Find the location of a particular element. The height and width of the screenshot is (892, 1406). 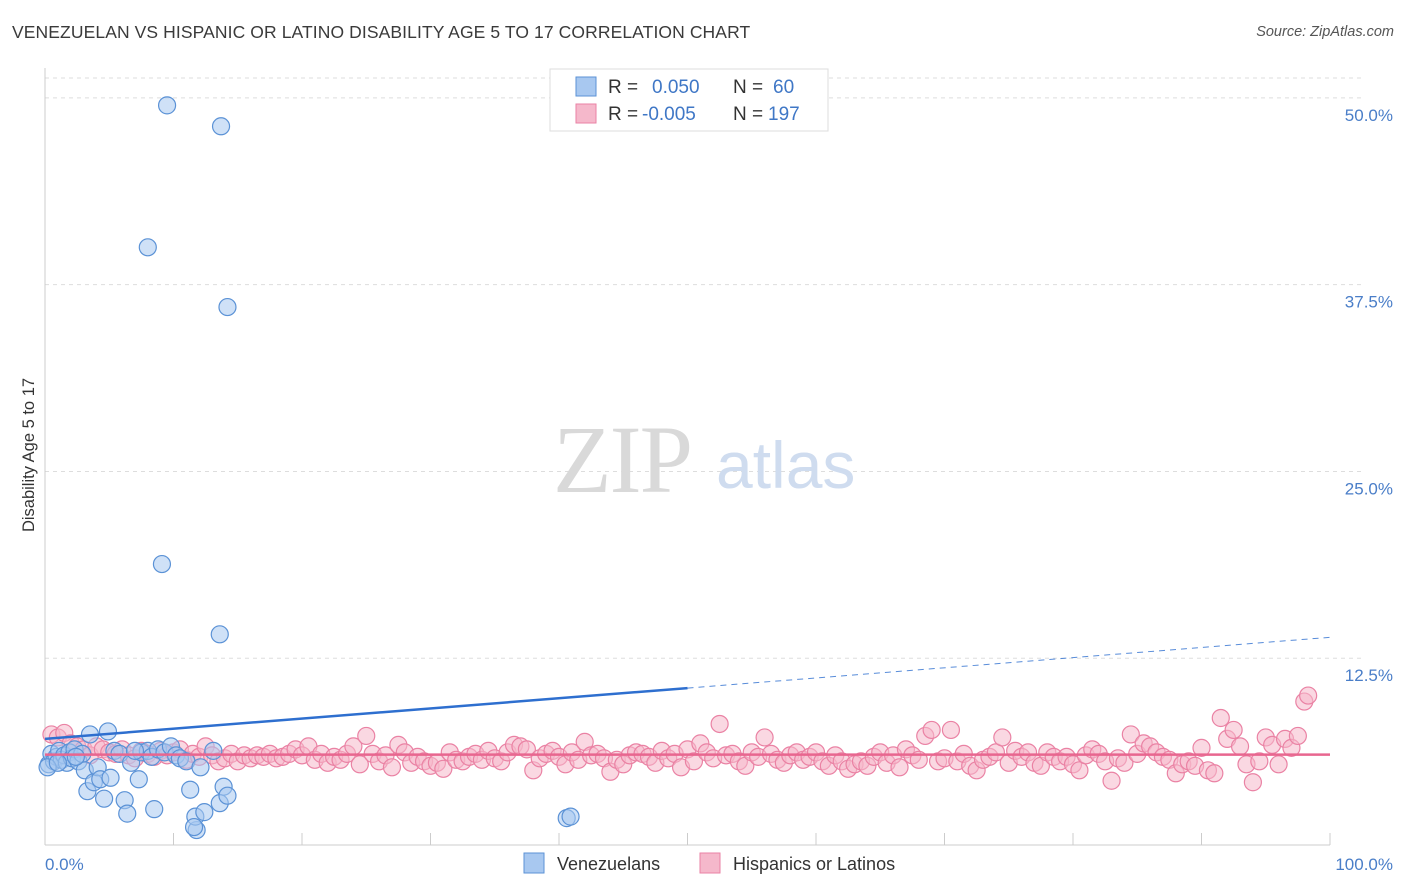

trendlines is located at coordinates (687, 696).